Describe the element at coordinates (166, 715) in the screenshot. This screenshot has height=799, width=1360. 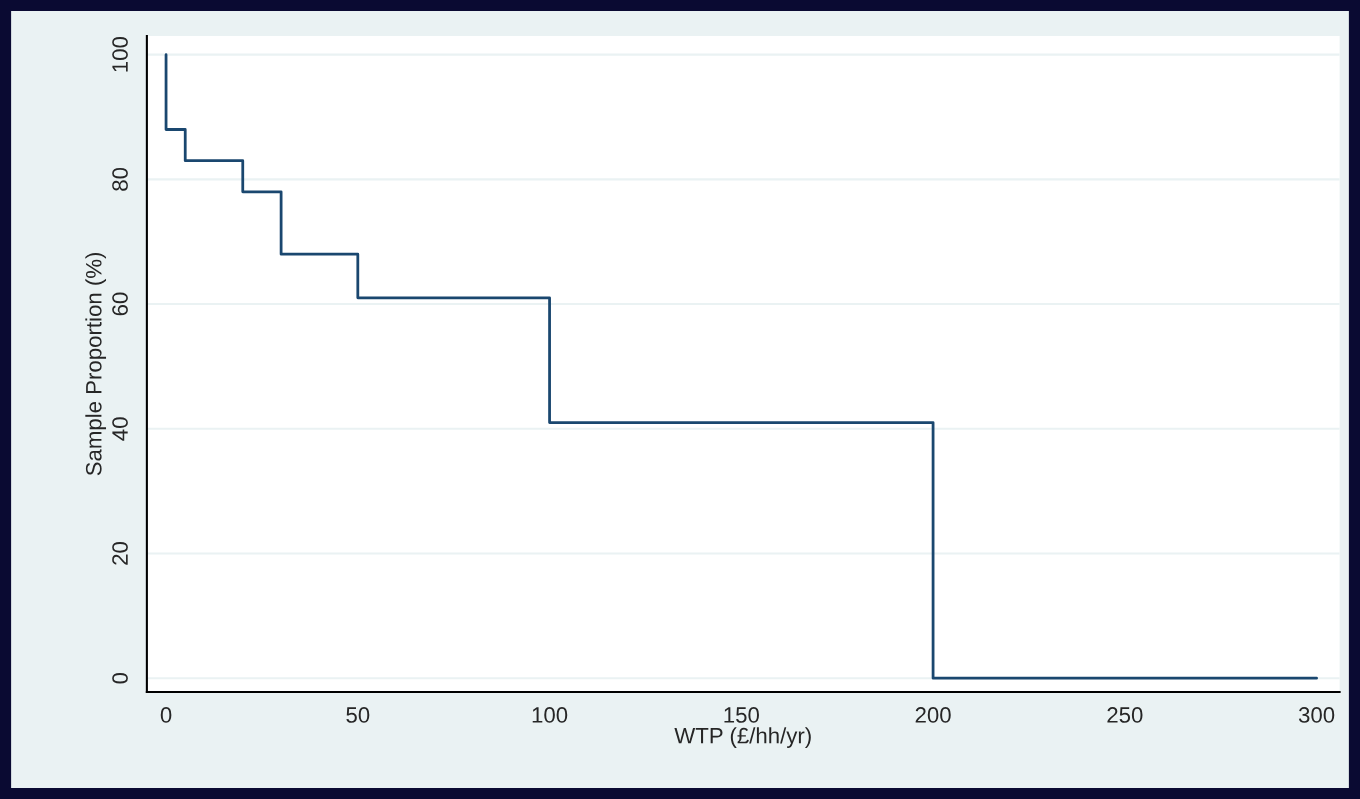
I see `x-tick-label: 0` at that location.